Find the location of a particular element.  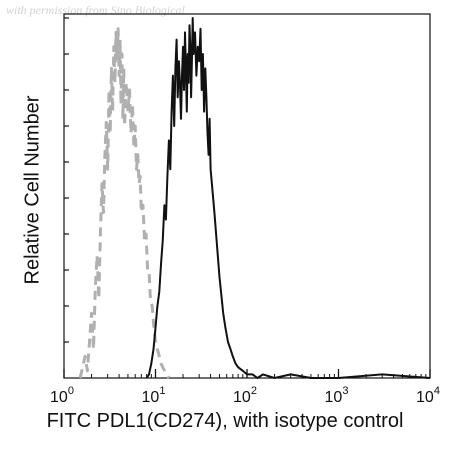

x-tick-label: 10⁰ is located at coordinates (62, 395).